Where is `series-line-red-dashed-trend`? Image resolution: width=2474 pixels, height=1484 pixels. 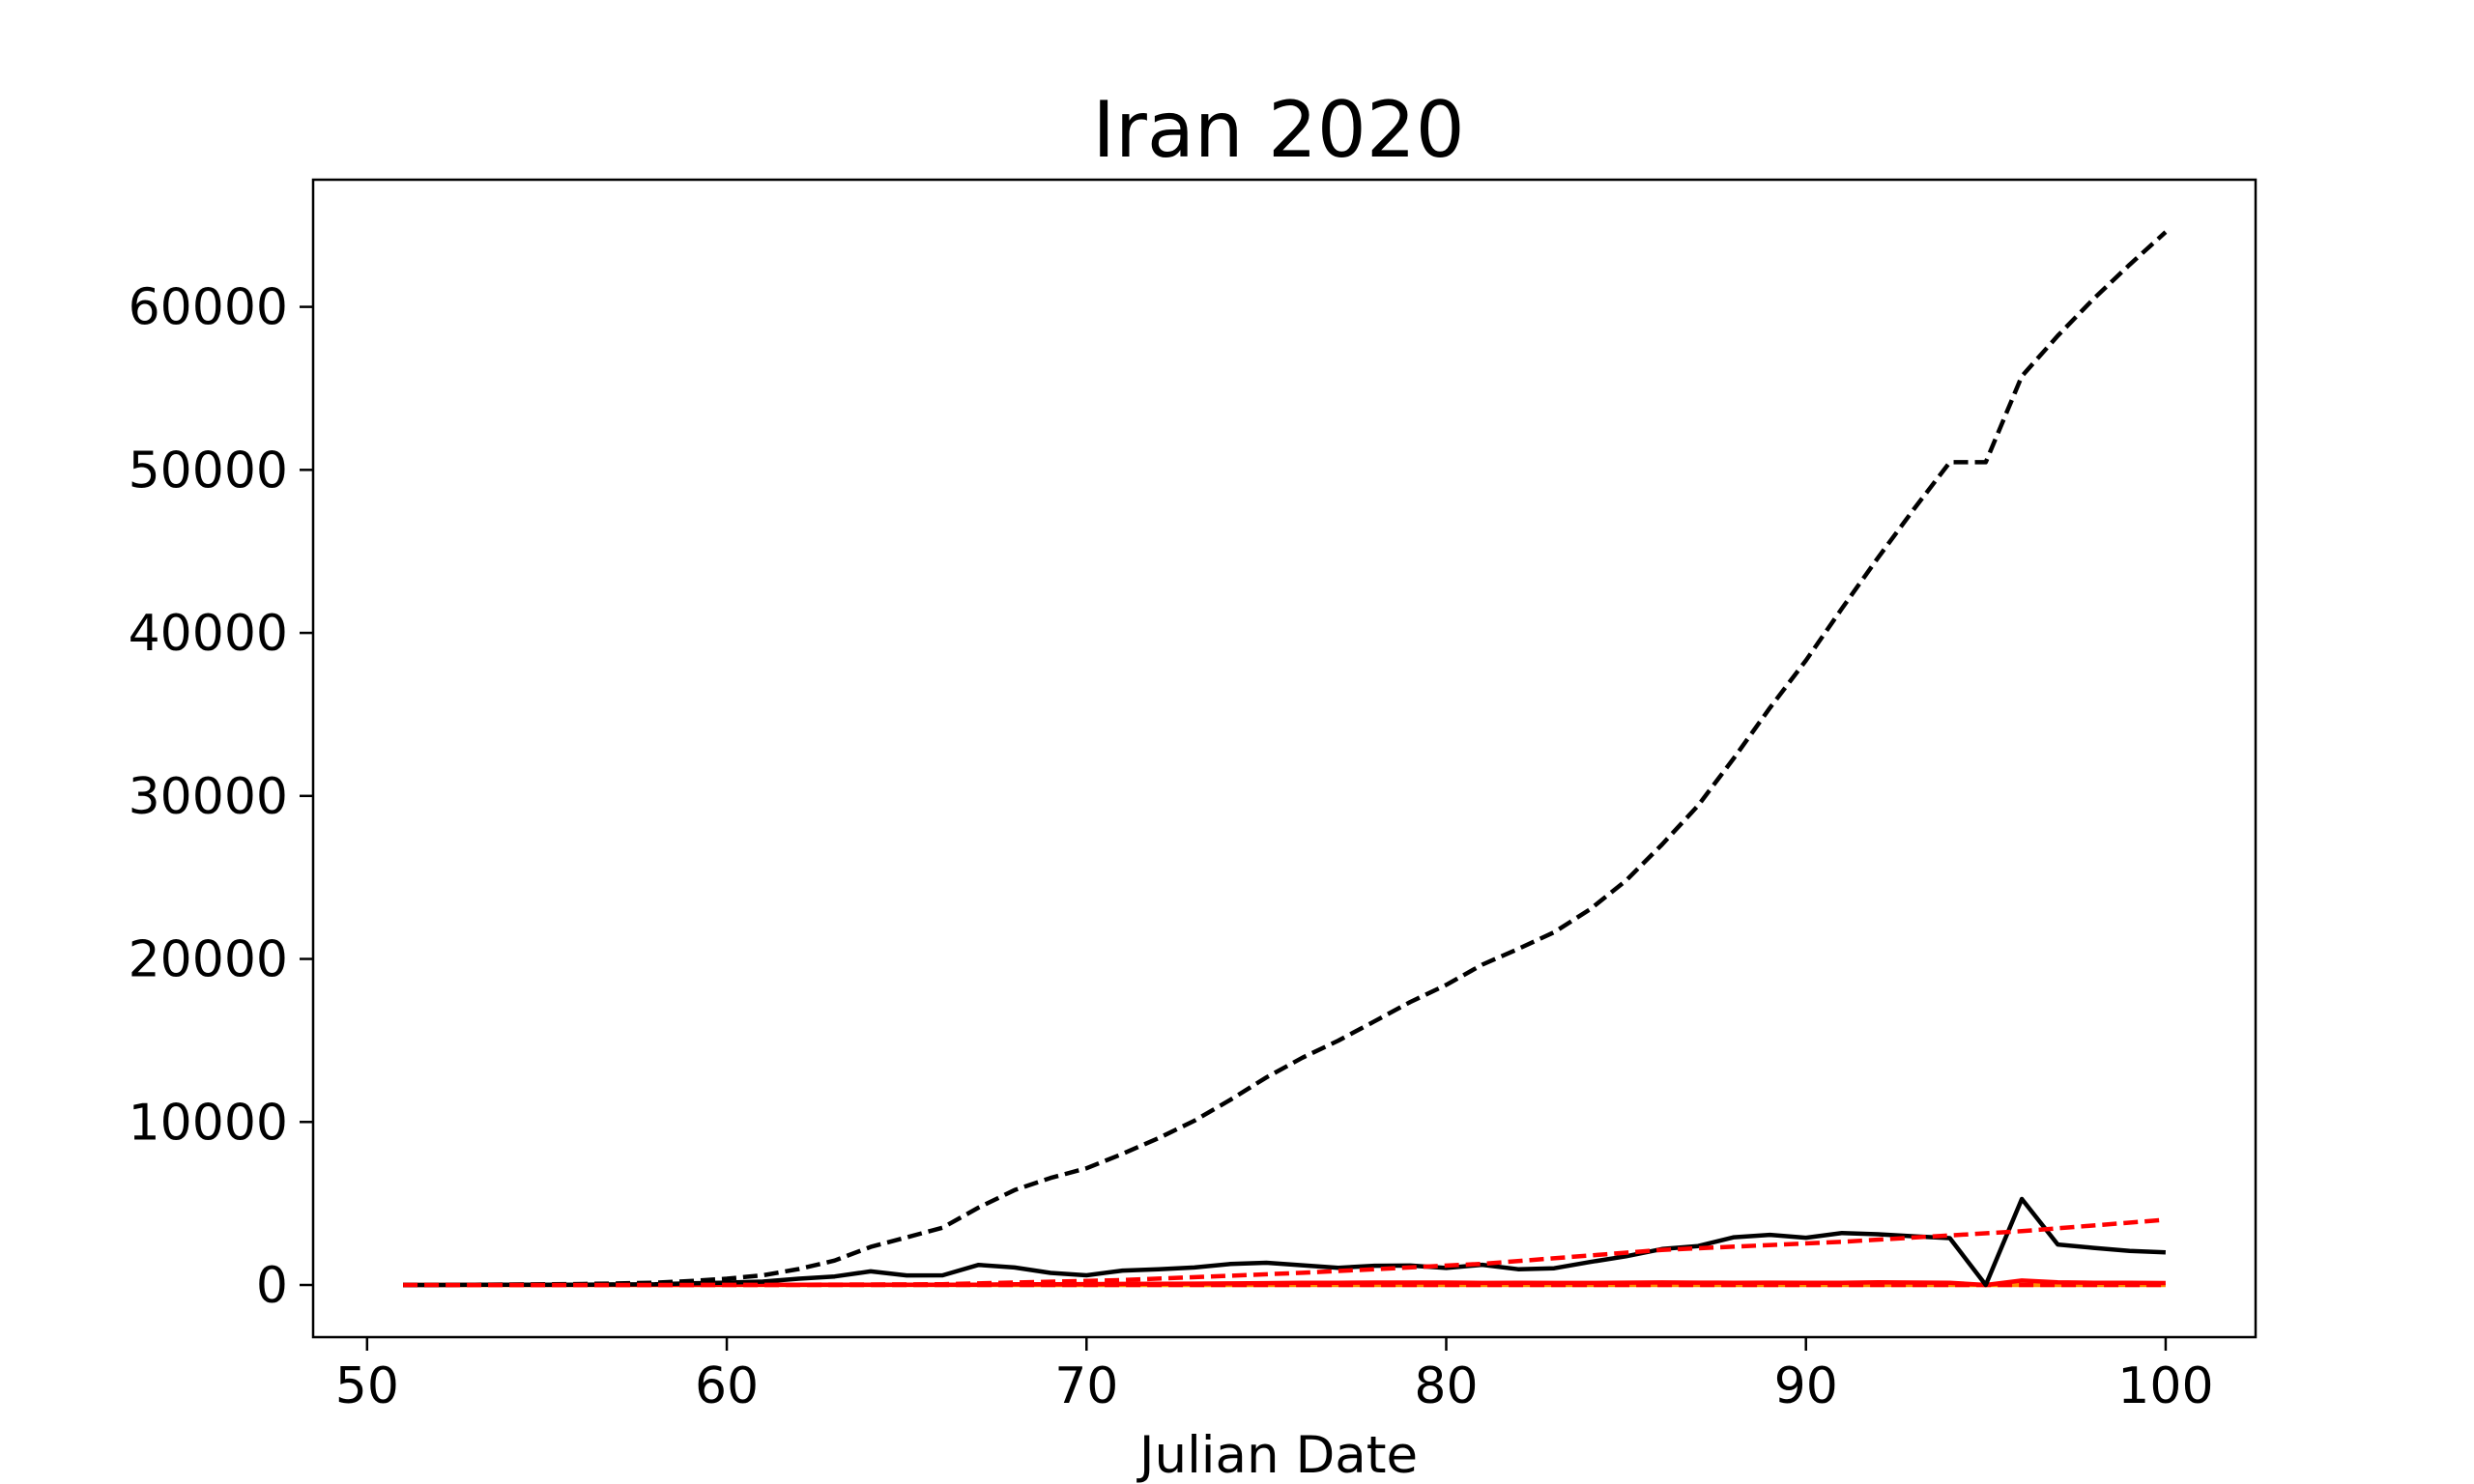
series-line-red-dashed-trend is located at coordinates (1285, 1253).